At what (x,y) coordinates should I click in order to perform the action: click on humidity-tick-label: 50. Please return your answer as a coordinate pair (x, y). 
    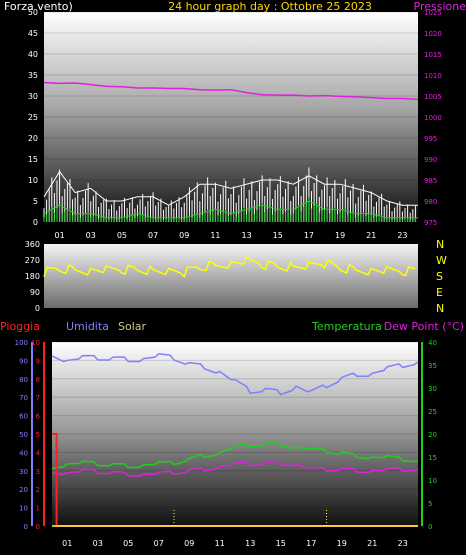
    Looking at the image, I should click on (23, 435).